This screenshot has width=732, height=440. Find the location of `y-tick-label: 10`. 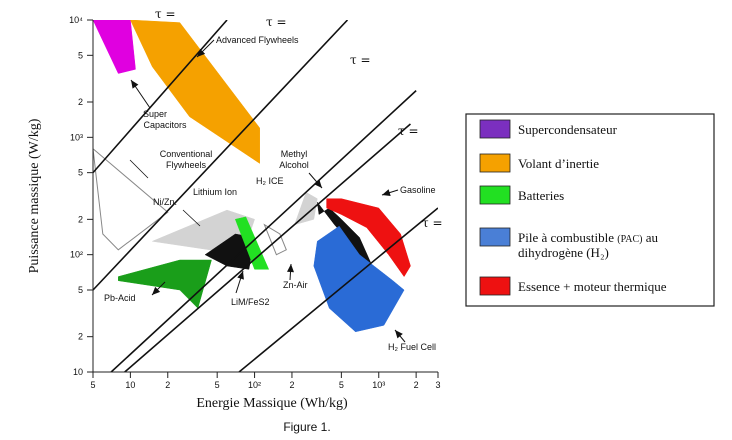

y-tick-label: 10 is located at coordinates (78, 372).